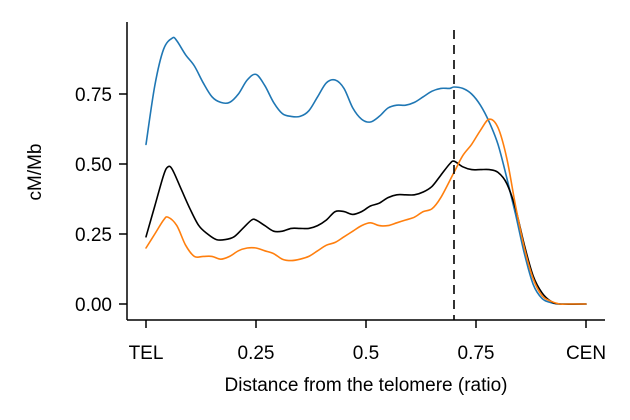 This screenshot has width=630, height=420. I want to click on x-tick-label: TEL, so click(146, 353).